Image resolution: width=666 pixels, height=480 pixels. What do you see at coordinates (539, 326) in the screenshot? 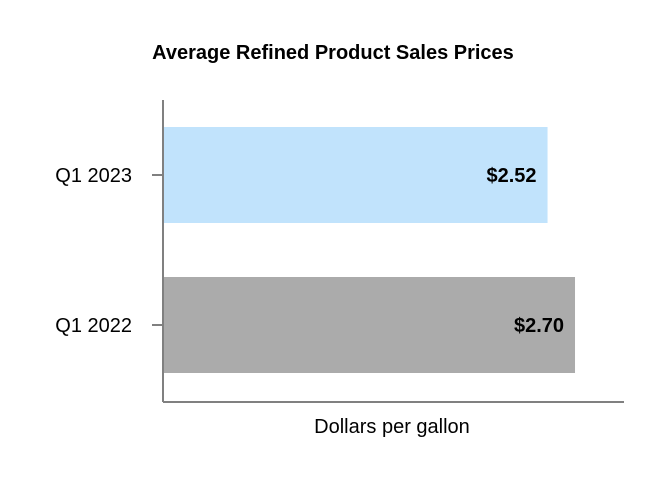
I see `data-label-q1-2022: $2.70` at bounding box center [539, 326].